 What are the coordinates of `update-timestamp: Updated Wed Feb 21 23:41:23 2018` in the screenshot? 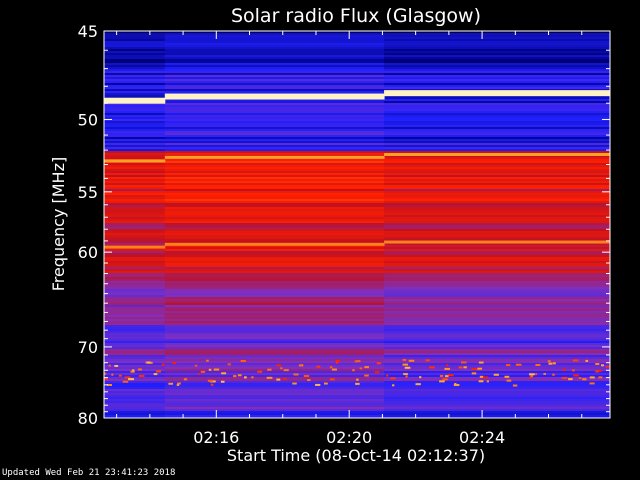 It's located at (89, 473).